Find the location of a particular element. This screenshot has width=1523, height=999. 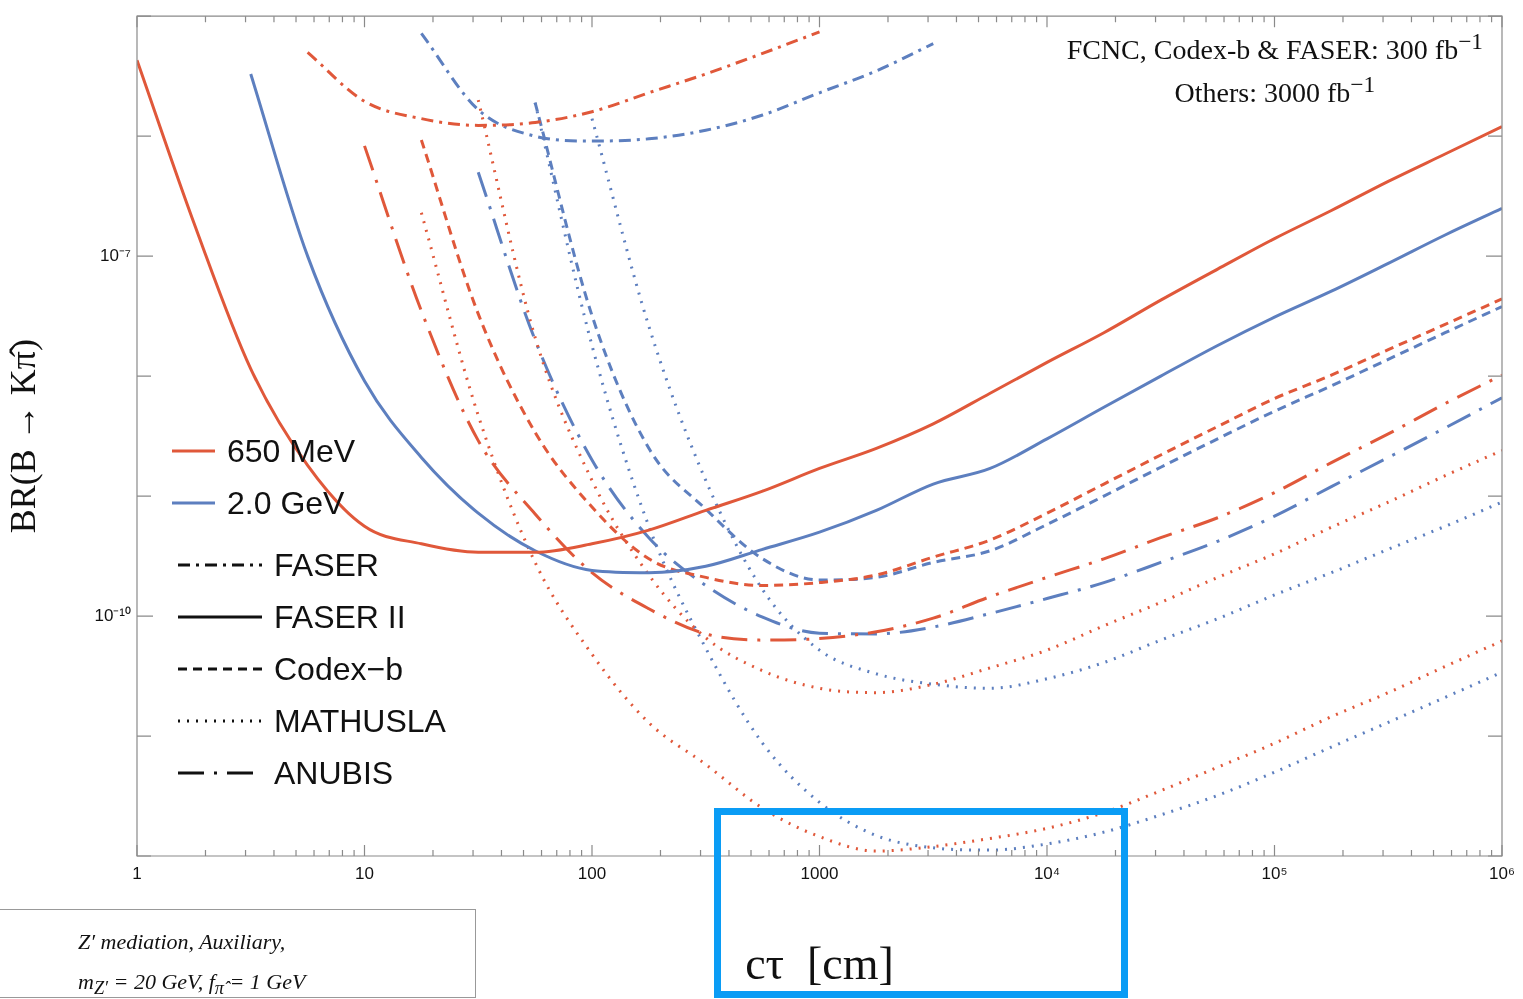

annotation: FASER II is located at coordinates (340, 617).